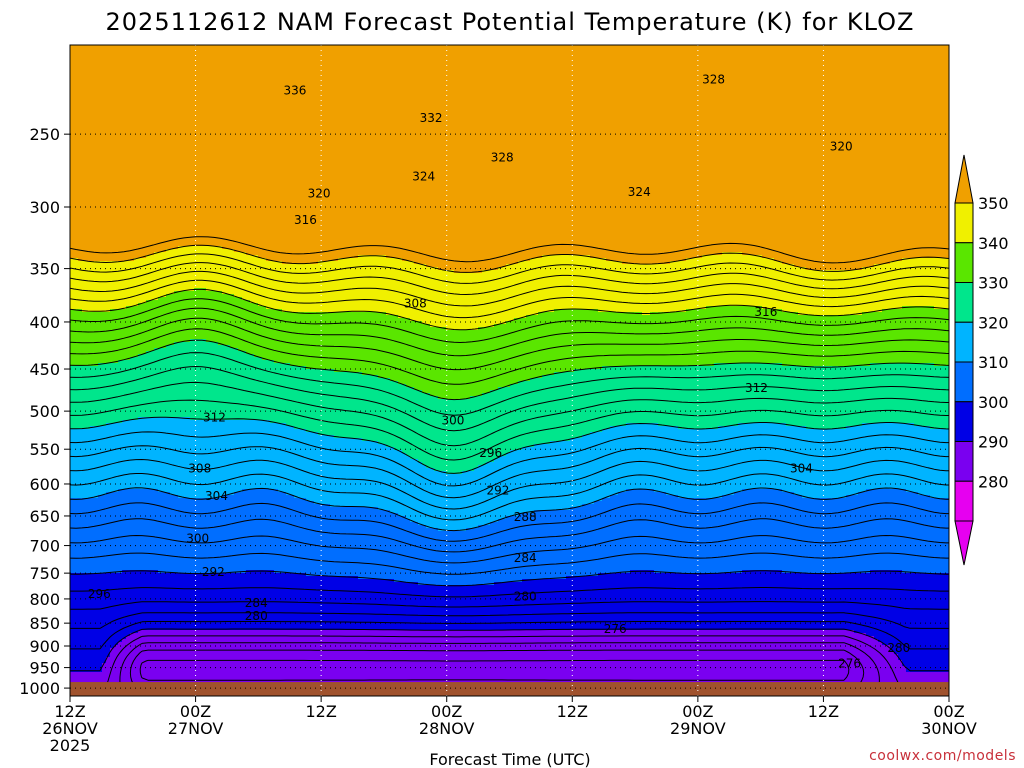  What do you see at coordinates (698, 728) in the screenshot?
I see `x-tick-label: 29NOV` at bounding box center [698, 728].